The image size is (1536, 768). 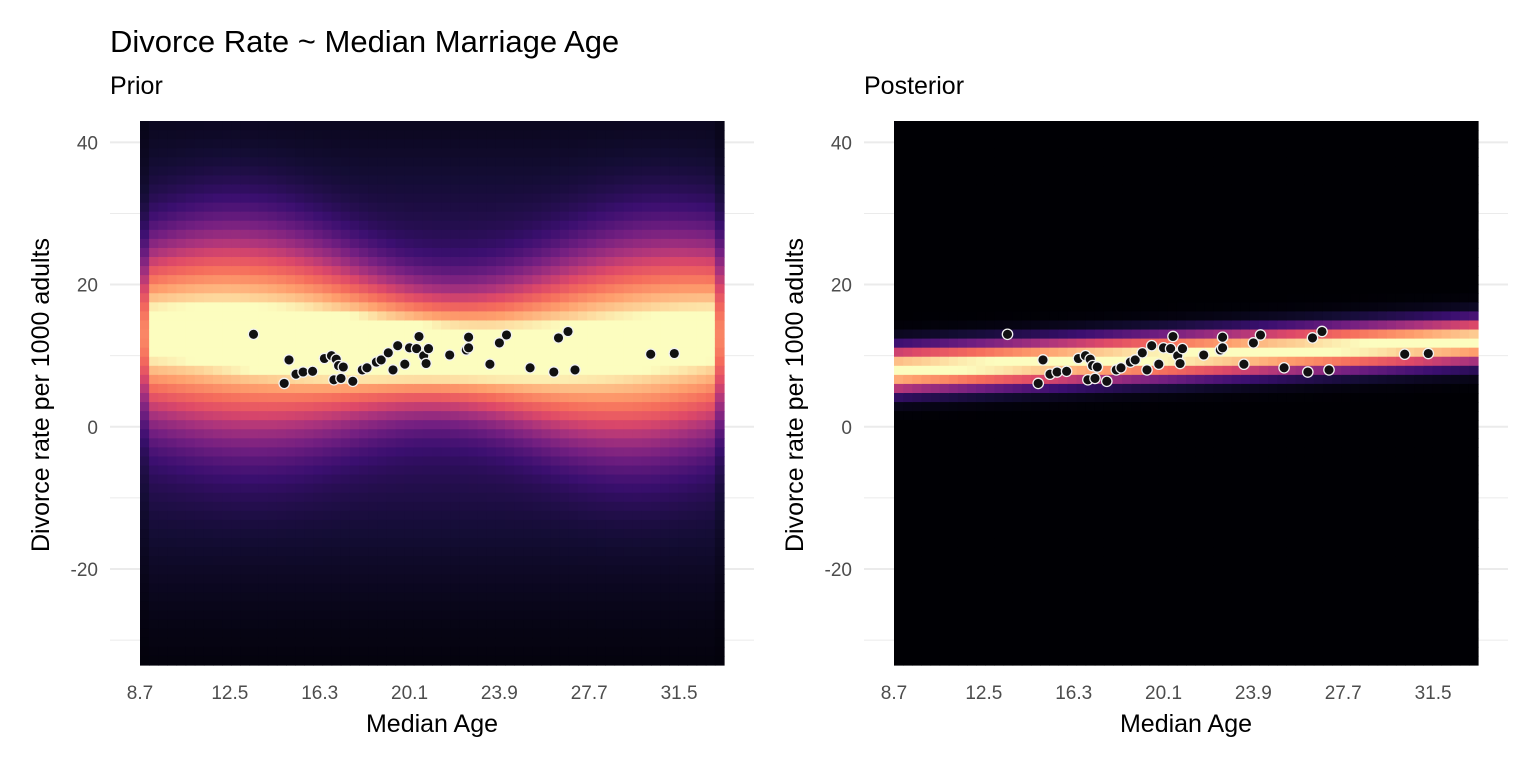 What do you see at coordinates (253, 334) in the screenshot?
I see `prior-data-point` at bounding box center [253, 334].